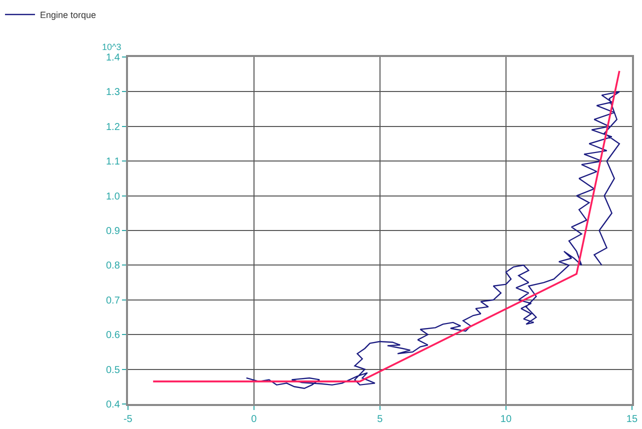 The height and width of the screenshot is (429, 642). What do you see at coordinates (68, 15) in the screenshot?
I see `legend-label: Engine torque` at bounding box center [68, 15].